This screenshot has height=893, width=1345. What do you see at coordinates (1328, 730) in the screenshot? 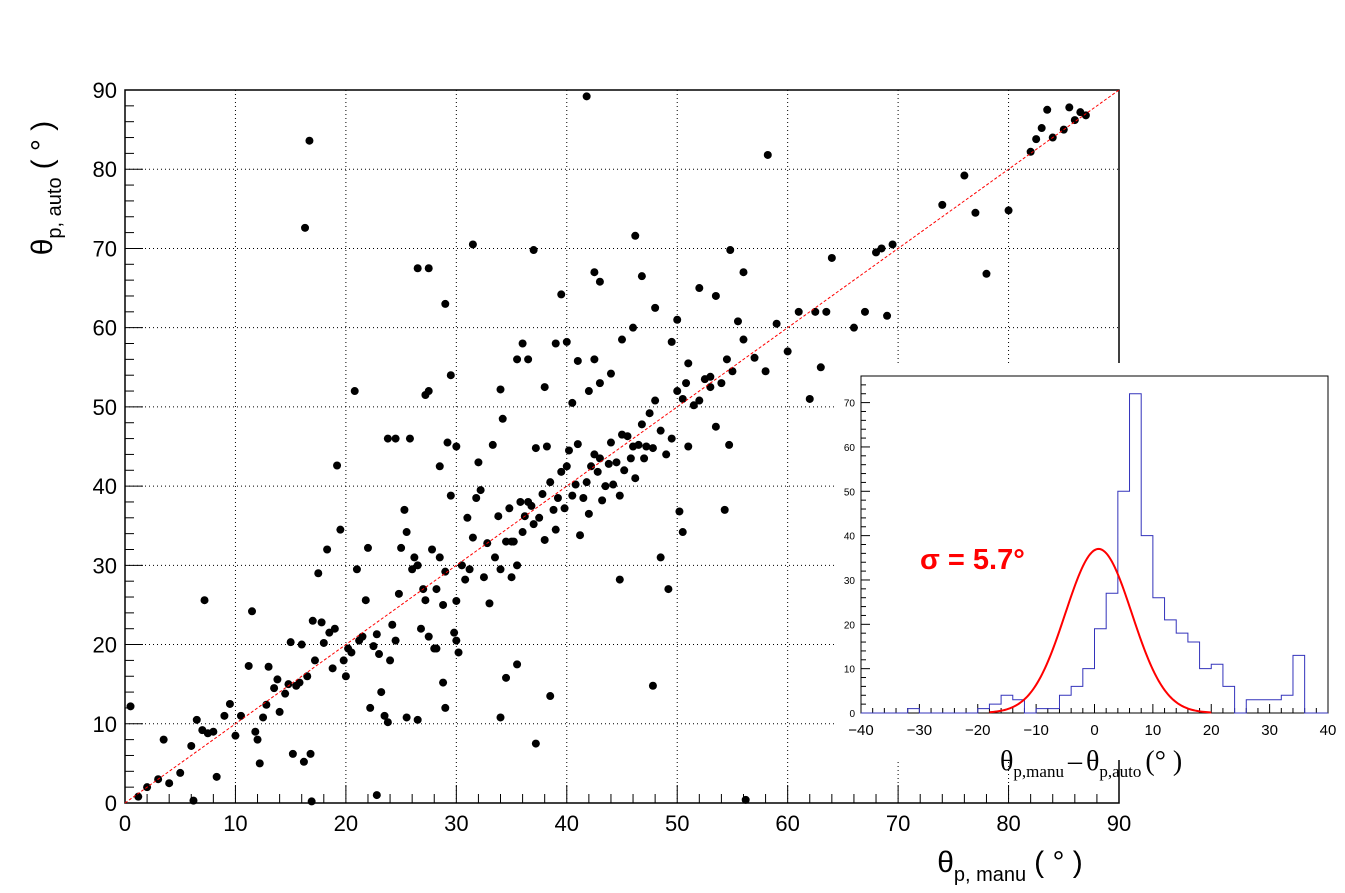
I see `inset-x-tick-label: 40` at bounding box center [1328, 730].